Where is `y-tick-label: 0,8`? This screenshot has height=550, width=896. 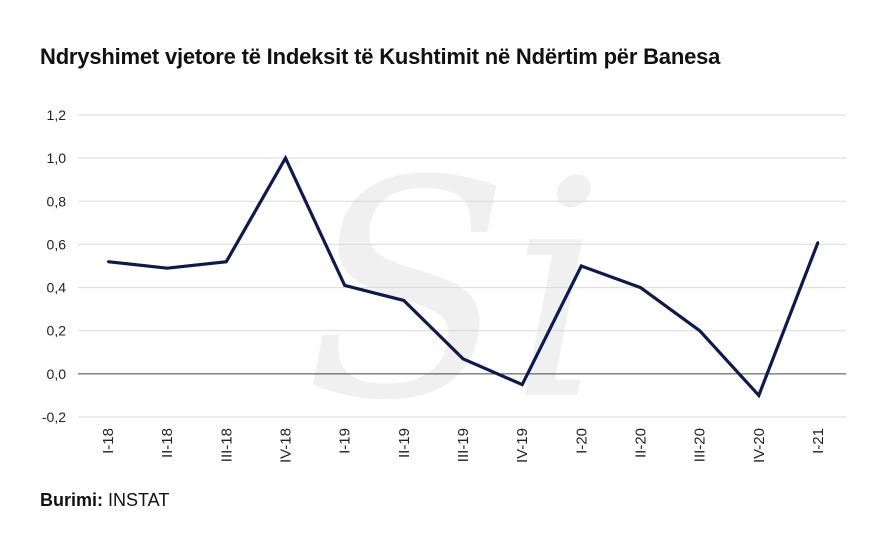 y-tick-label: 0,8 is located at coordinates (57, 201).